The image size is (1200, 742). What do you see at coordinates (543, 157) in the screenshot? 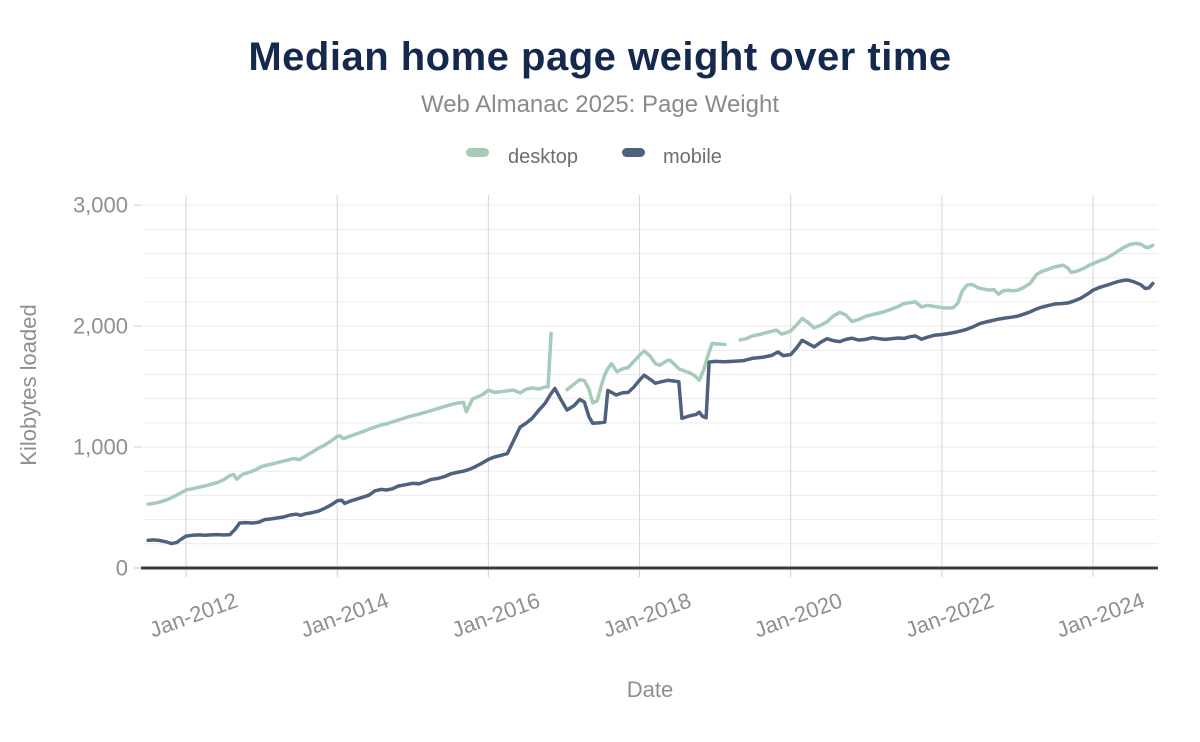
I see `desktop-legend-label: desktop` at bounding box center [543, 157].